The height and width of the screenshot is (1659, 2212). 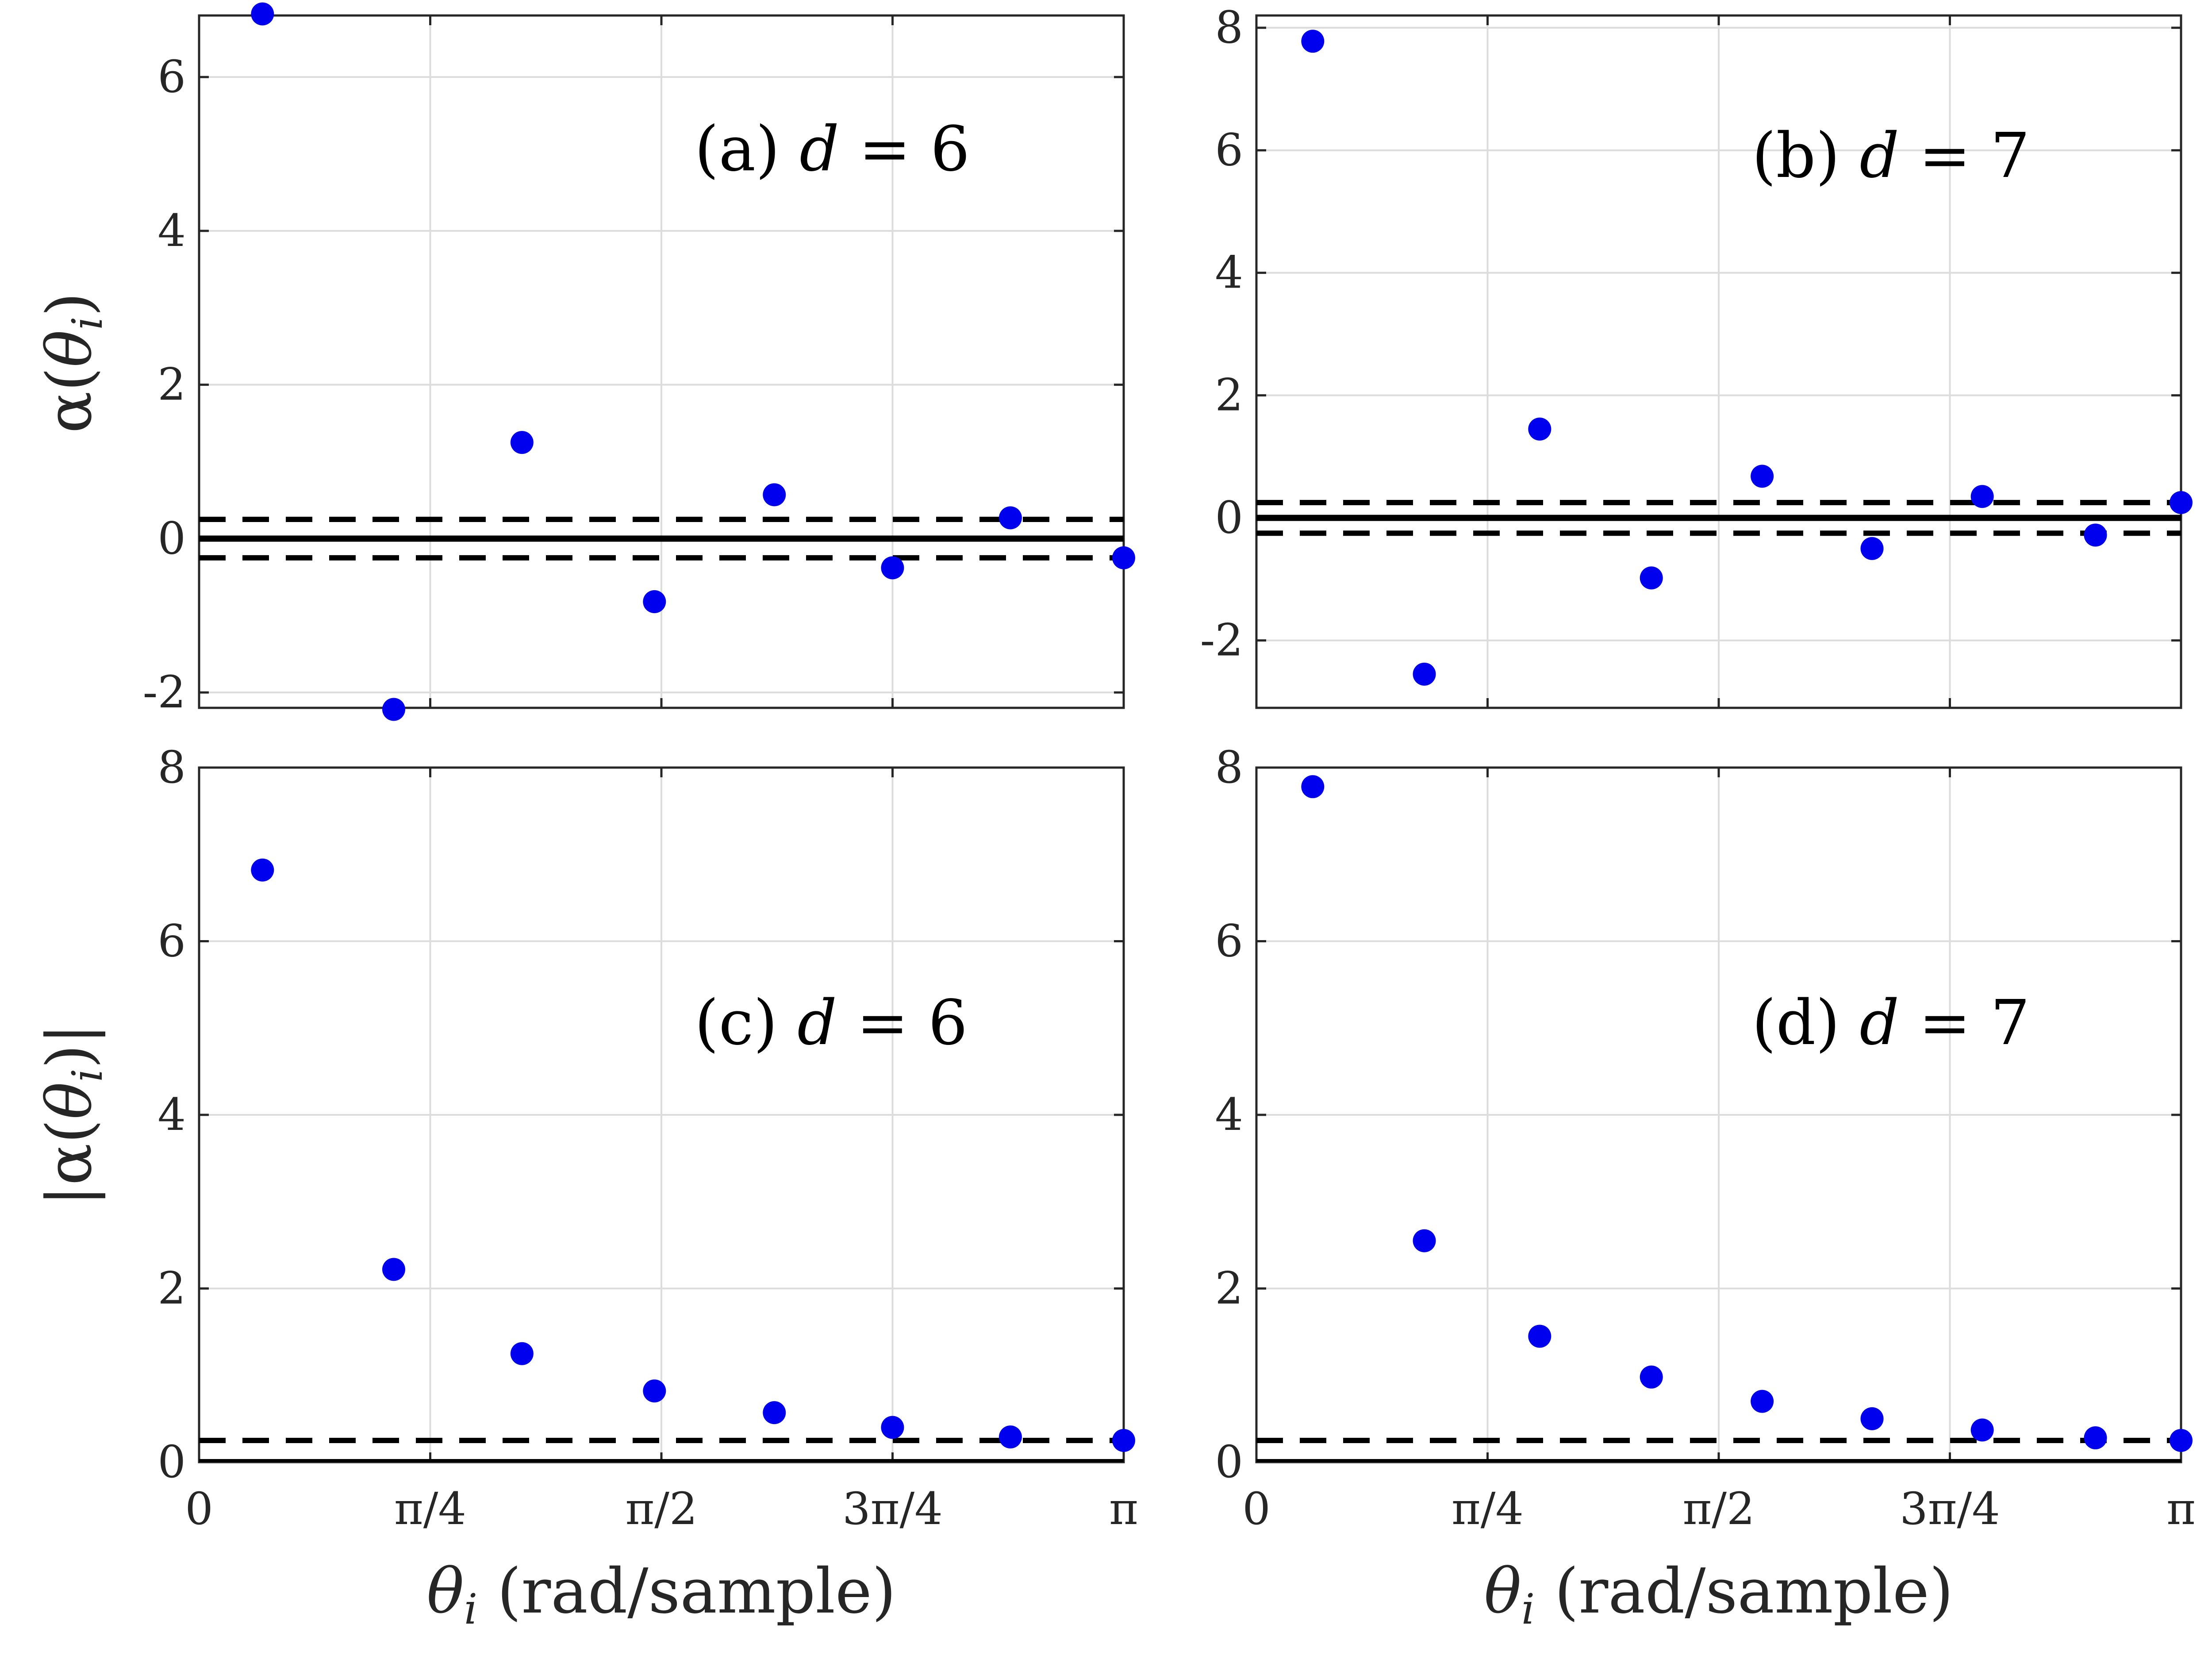 What do you see at coordinates (70, 1046) in the screenshot?
I see `y-axis-title-close: )|` at bounding box center [70, 1046].